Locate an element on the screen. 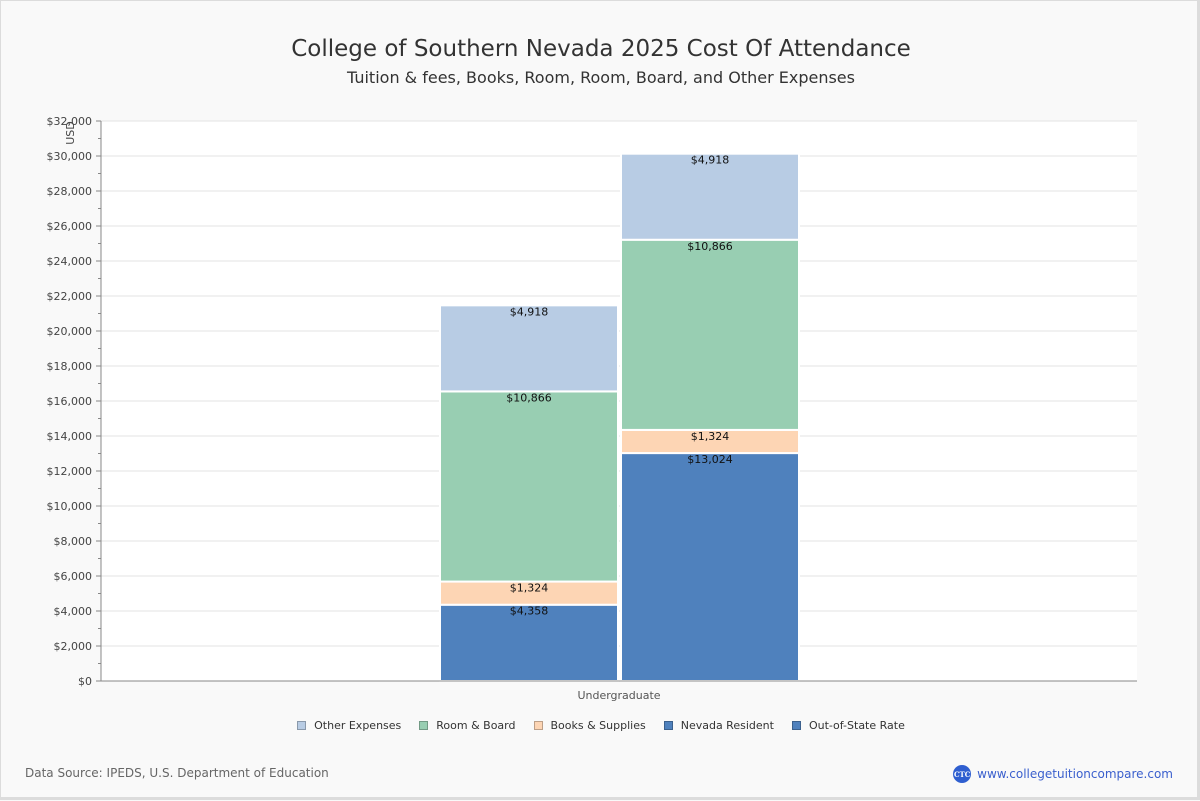  legend-item-books-supplies: Books & Supplies is located at coordinates (589, 725).